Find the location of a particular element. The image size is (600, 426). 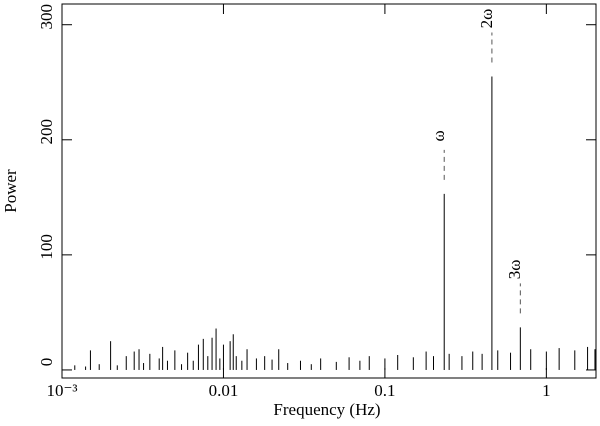

y-axis-label: Power is located at coordinates (10, 191).